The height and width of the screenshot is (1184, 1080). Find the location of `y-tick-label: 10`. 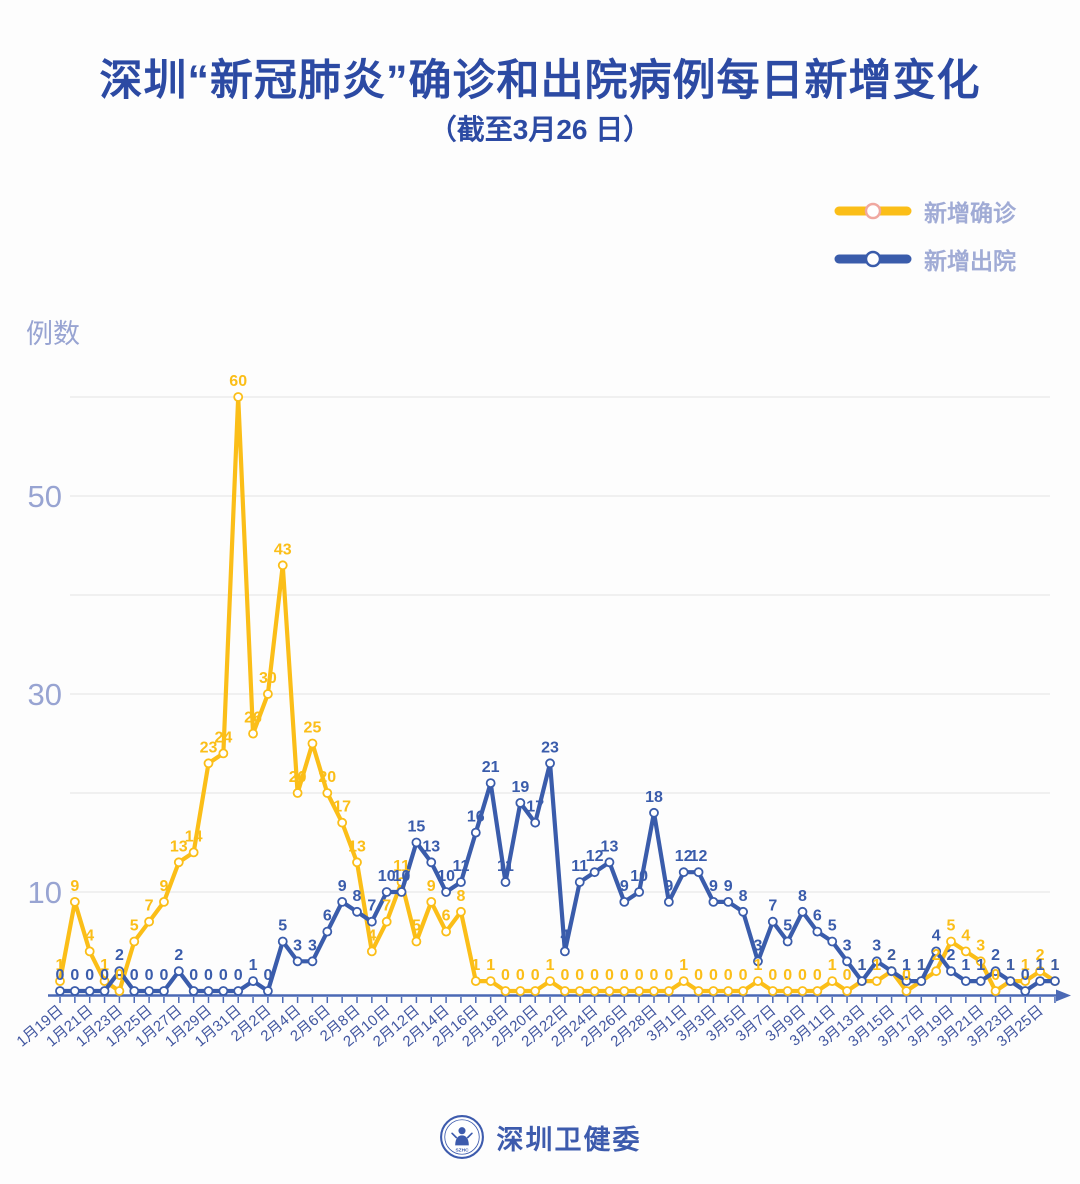

y-tick-label: 10 is located at coordinates (45, 892).